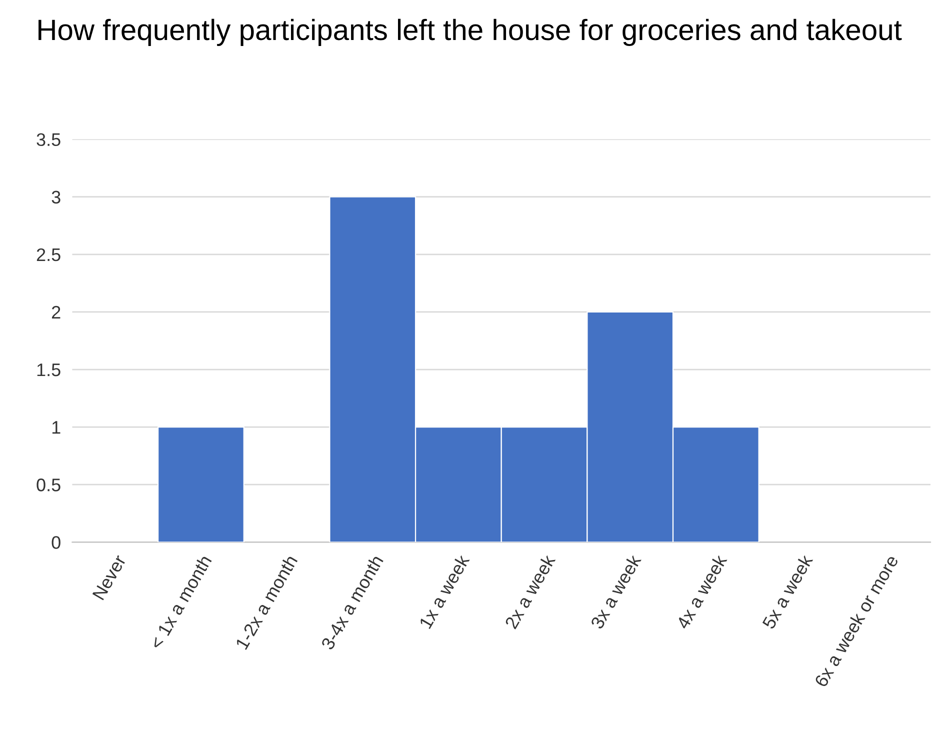 The width and height of the screenshot is (938, 753). I want to click on y-tick-label: 0, so click(56, 542).